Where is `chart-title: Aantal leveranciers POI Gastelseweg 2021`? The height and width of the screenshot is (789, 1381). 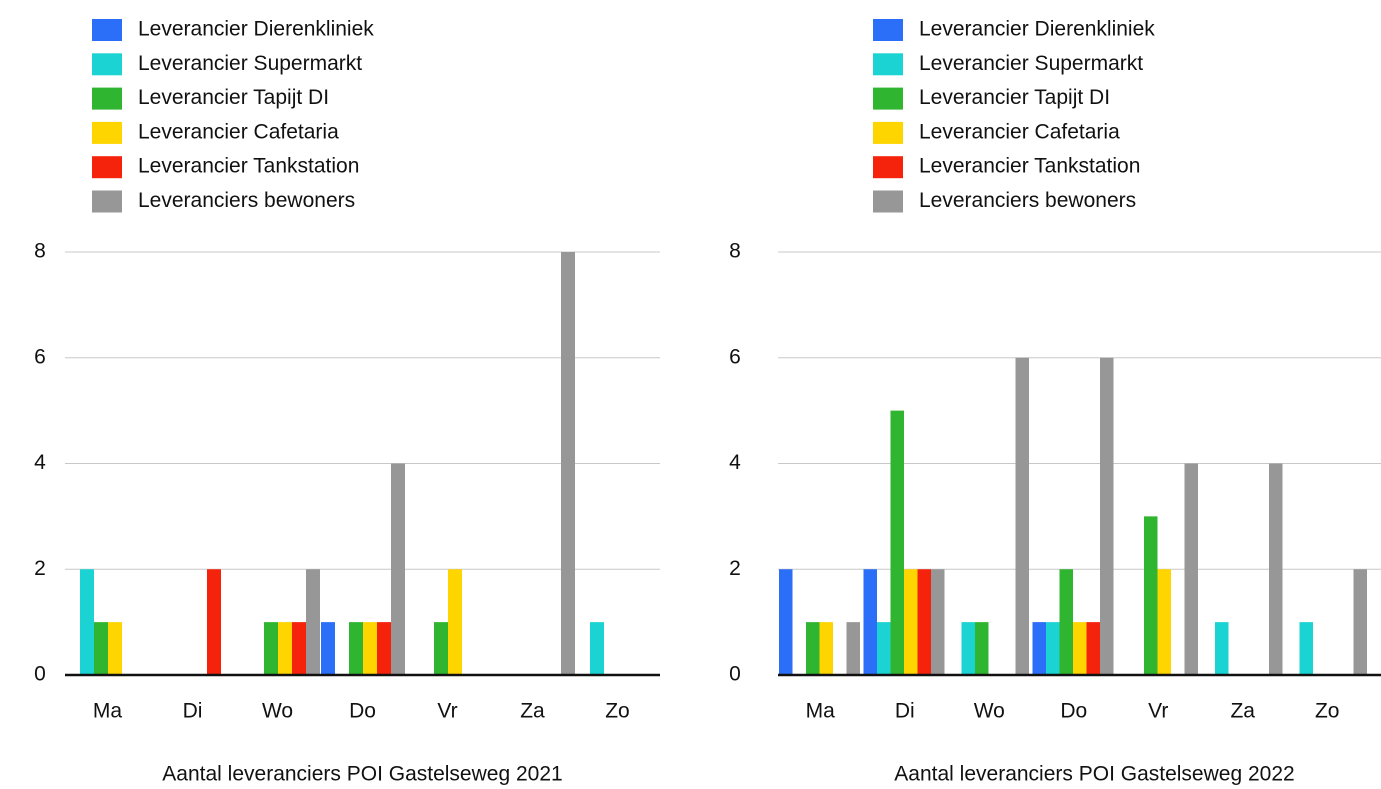 chart-title: Aantal leveranciers POI Gastelseweg 2021 is located at coordinates (362, 774).